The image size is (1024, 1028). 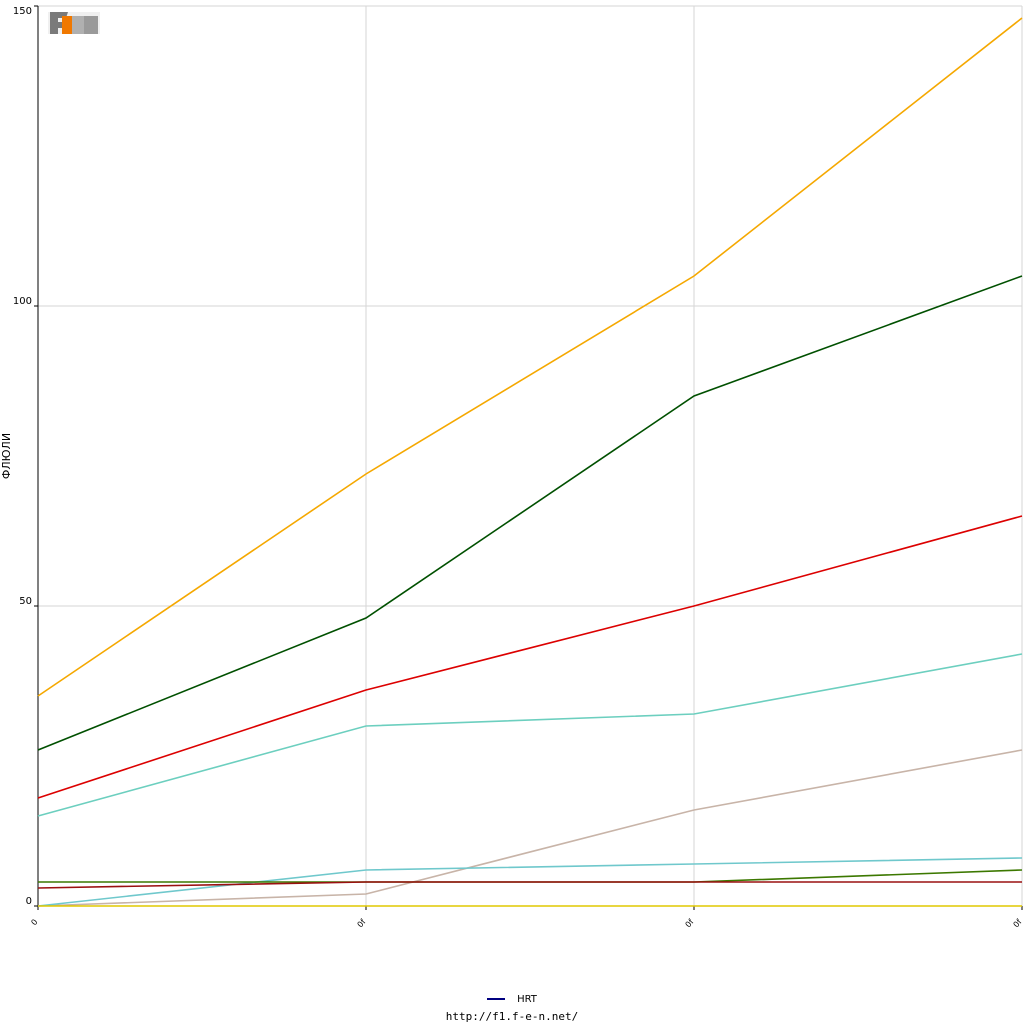 I want to click on legend-label: HRT, so click(x=527, y=999).